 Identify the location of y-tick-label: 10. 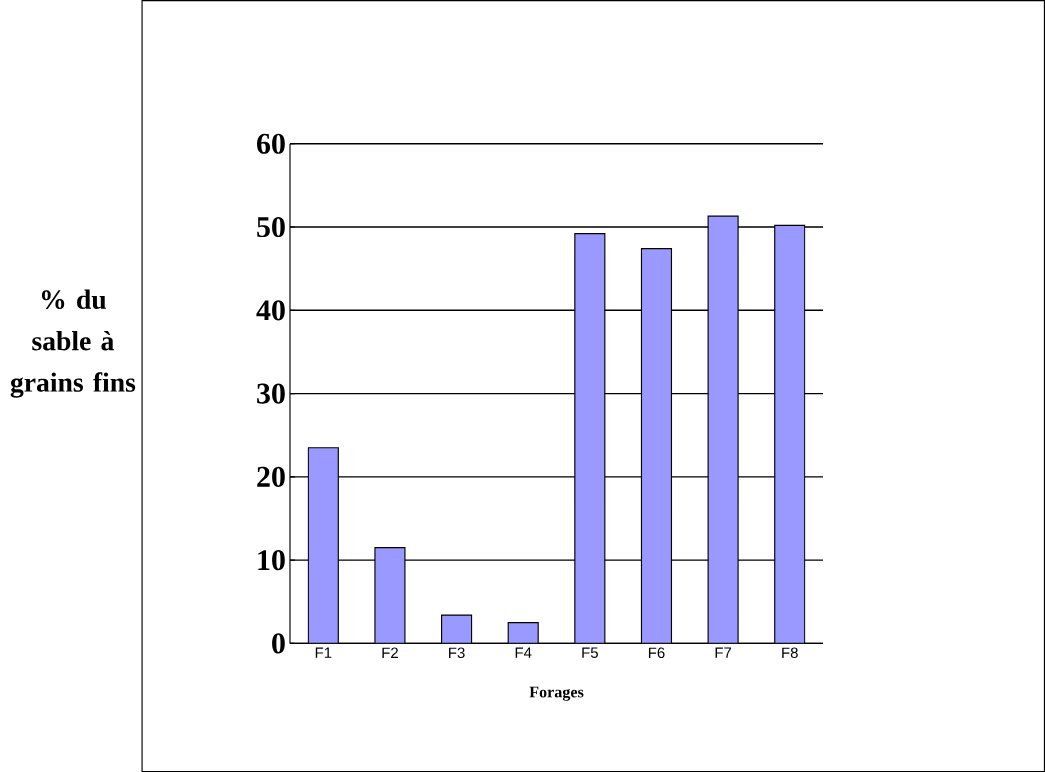
(271, 560).